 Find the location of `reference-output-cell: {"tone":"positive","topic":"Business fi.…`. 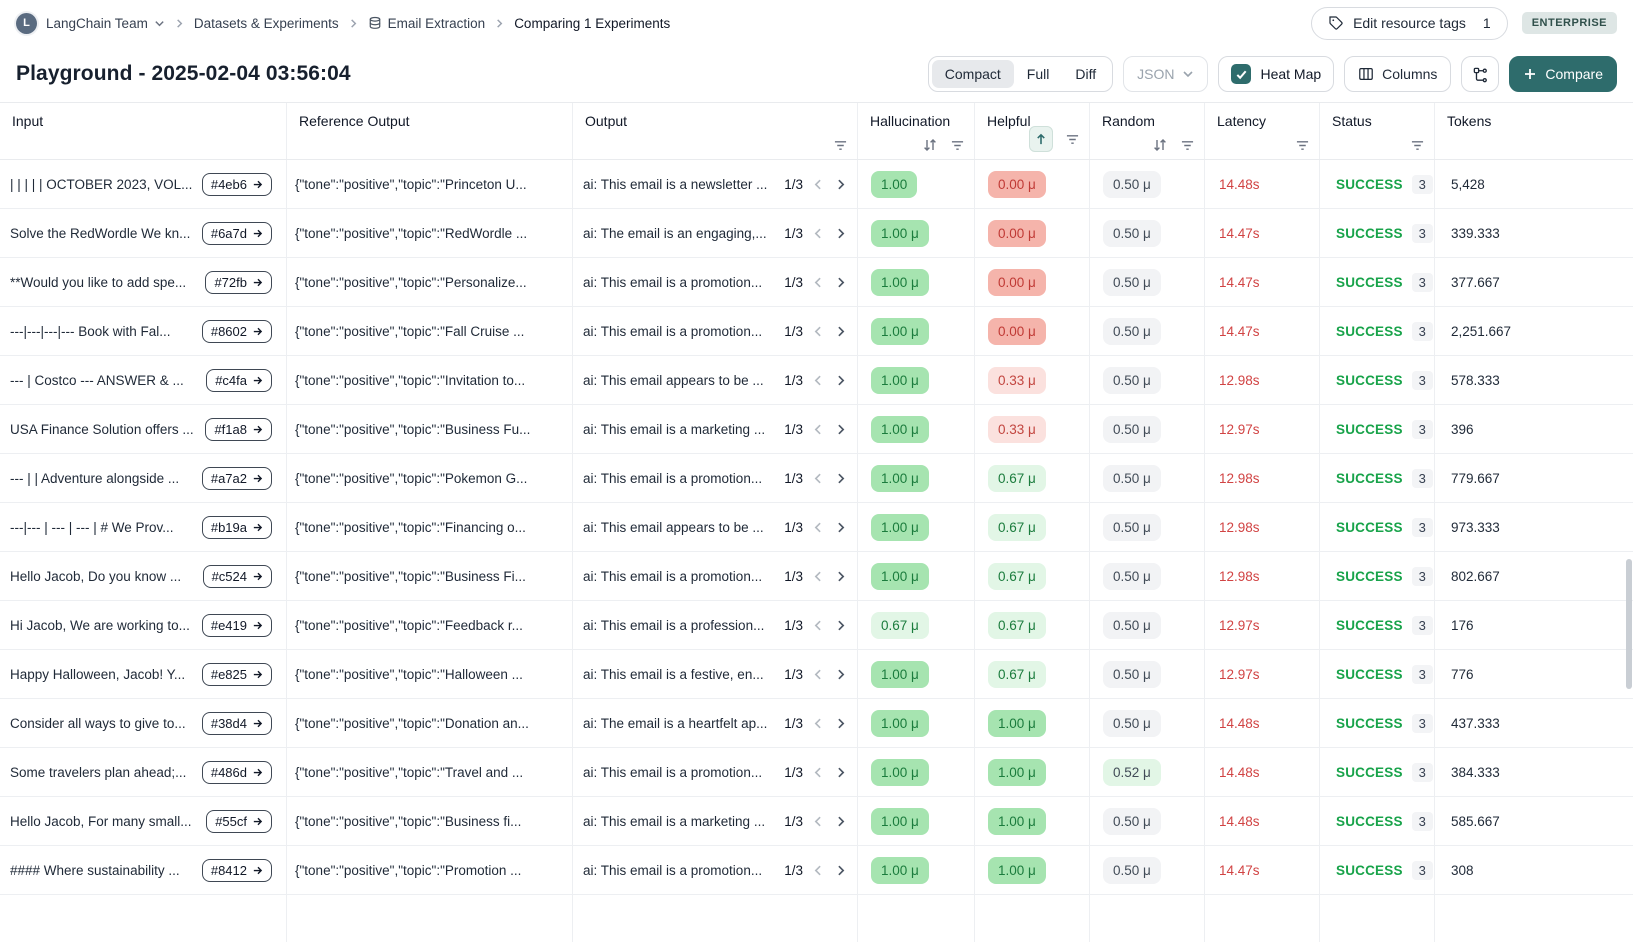

reference-output-cell: {"tone":"positive","topic":"Business fi.… is located at coordinates (430, 821).